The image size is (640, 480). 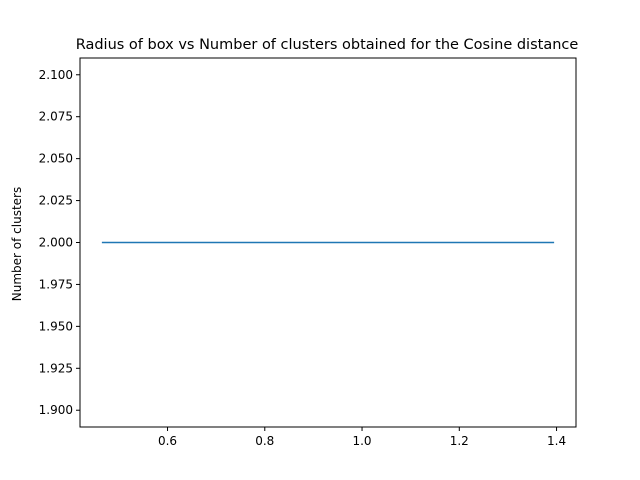 What do you see at coordinates (17, 244) in the screenshot?
I see `y-axis-label: Number of clusters` at bounding box center [17, 244].